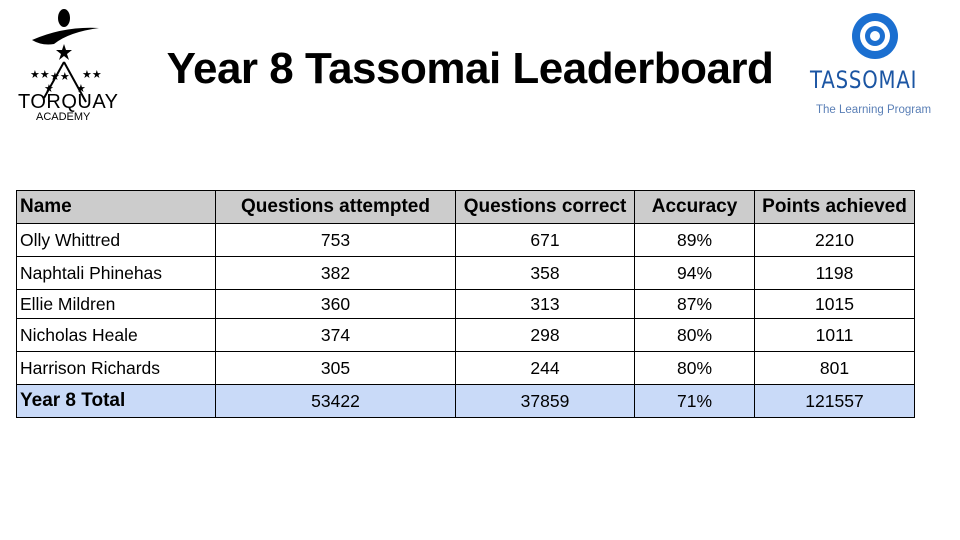 Image resolution: width=960 pixels, height=540 pixels. I want to click on cell-questions-correct: 298, so click(545, 335).